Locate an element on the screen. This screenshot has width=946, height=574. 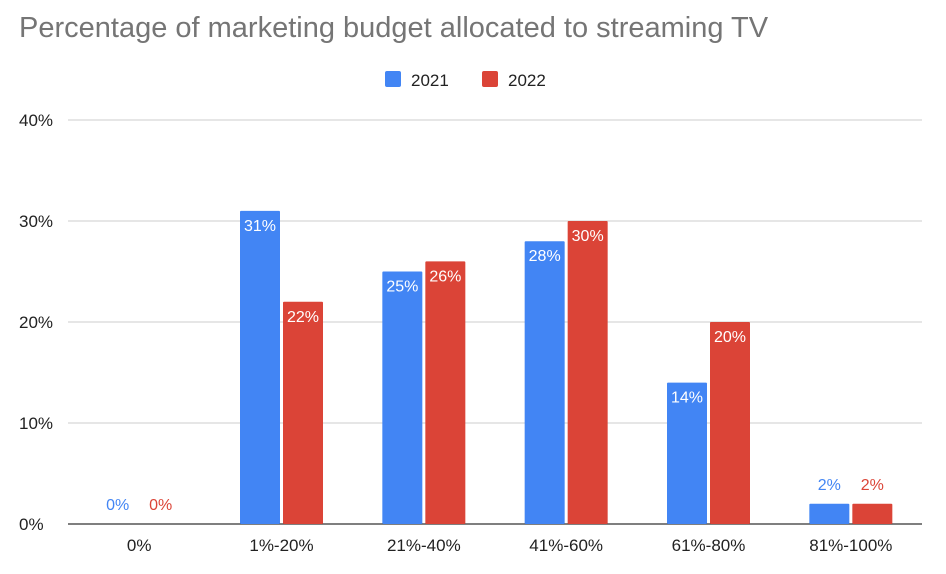
x-tick-label: 41%-60% is located at coordinates (566, 545).